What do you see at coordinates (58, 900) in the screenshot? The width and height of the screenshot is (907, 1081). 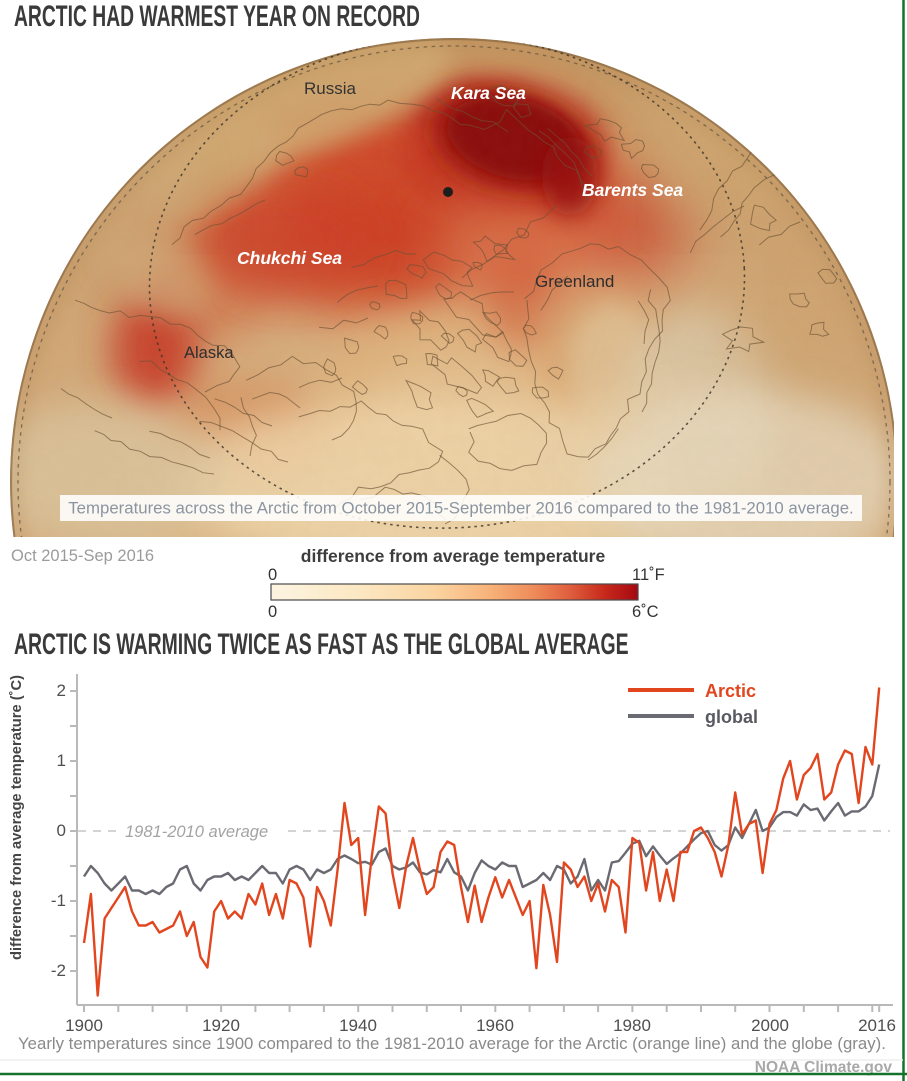 I see `svg-text: -1` at bounding box center [58, 900].